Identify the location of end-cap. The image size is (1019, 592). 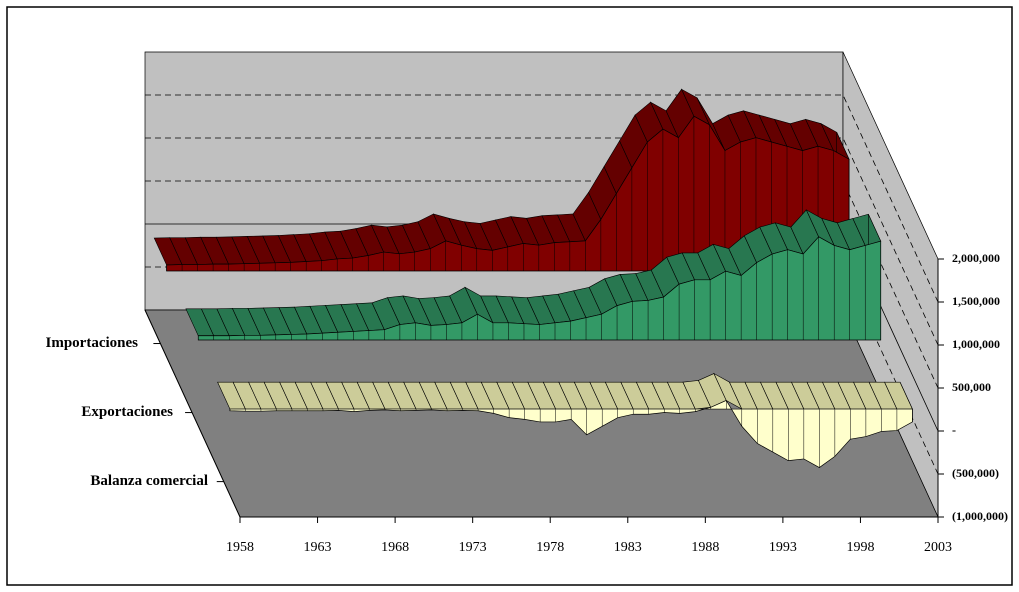
(906, 396).